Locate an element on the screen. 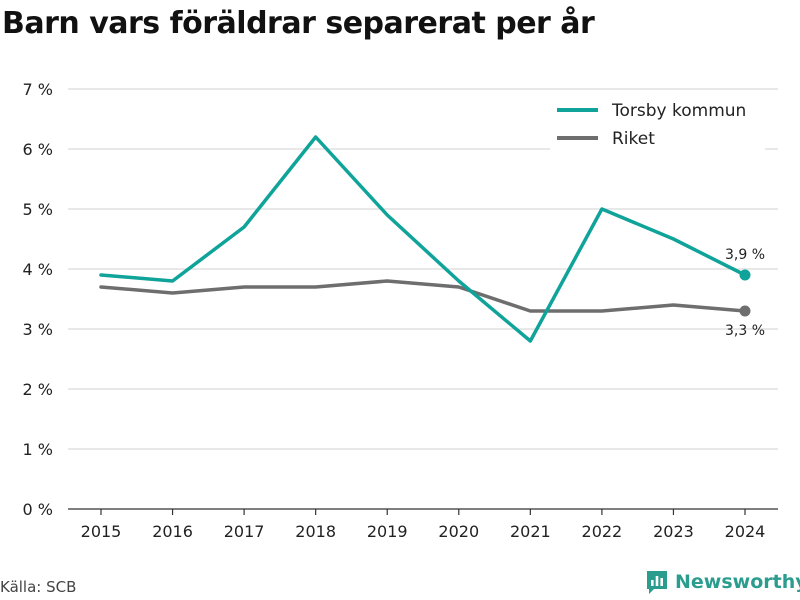  x-tick-label: 2017 is located at coordinates (244, 531).